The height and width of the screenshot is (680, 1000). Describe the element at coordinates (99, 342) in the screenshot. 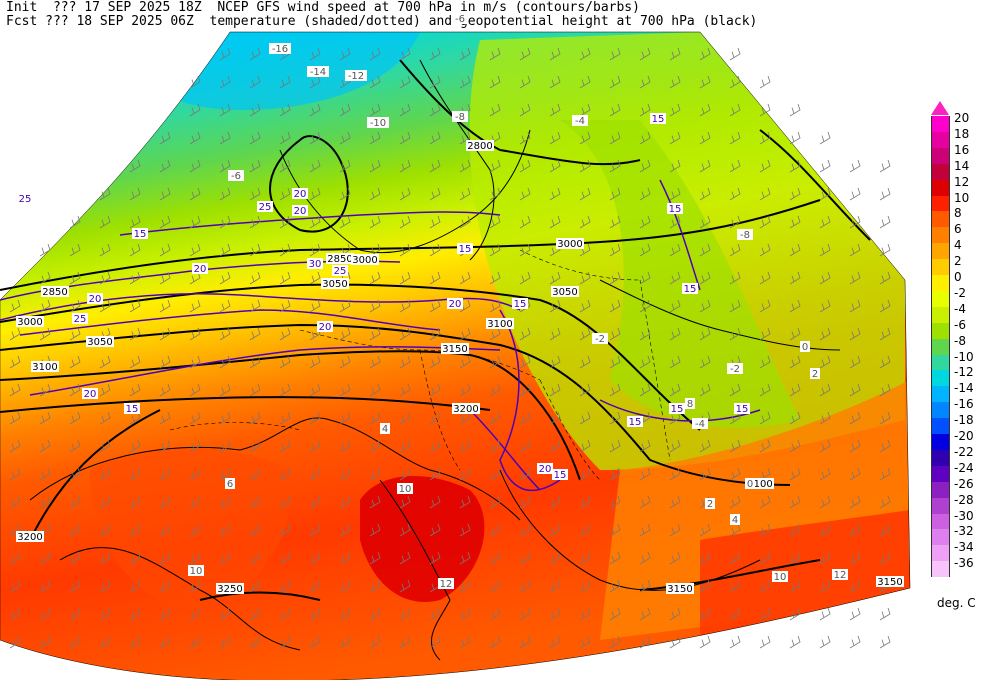

I see `height-label: 3050` at that location.